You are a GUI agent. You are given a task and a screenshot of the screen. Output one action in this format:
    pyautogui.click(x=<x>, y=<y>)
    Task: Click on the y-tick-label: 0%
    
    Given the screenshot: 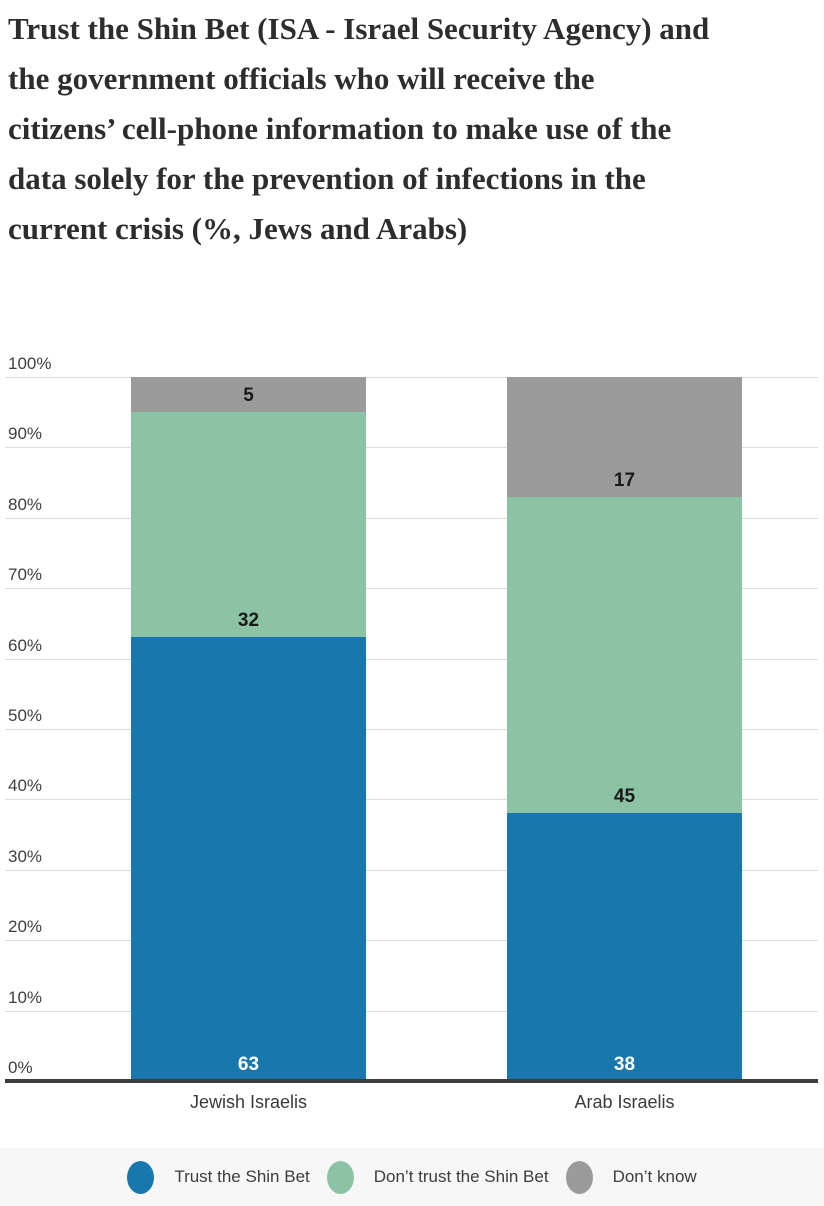 What is the action you would take?
    pyautogui.click(x=20, y=1067)
    